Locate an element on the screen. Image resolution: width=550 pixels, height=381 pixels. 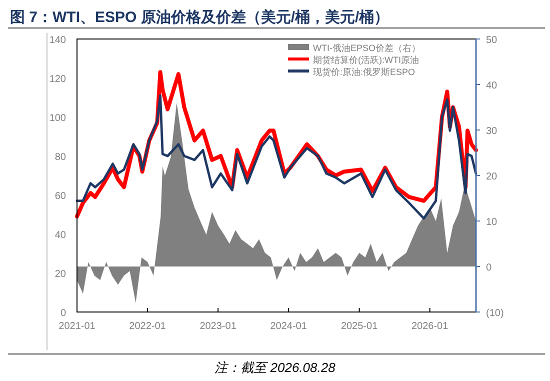
y2-tick-label: (10) is located at coordinates (495, 313).